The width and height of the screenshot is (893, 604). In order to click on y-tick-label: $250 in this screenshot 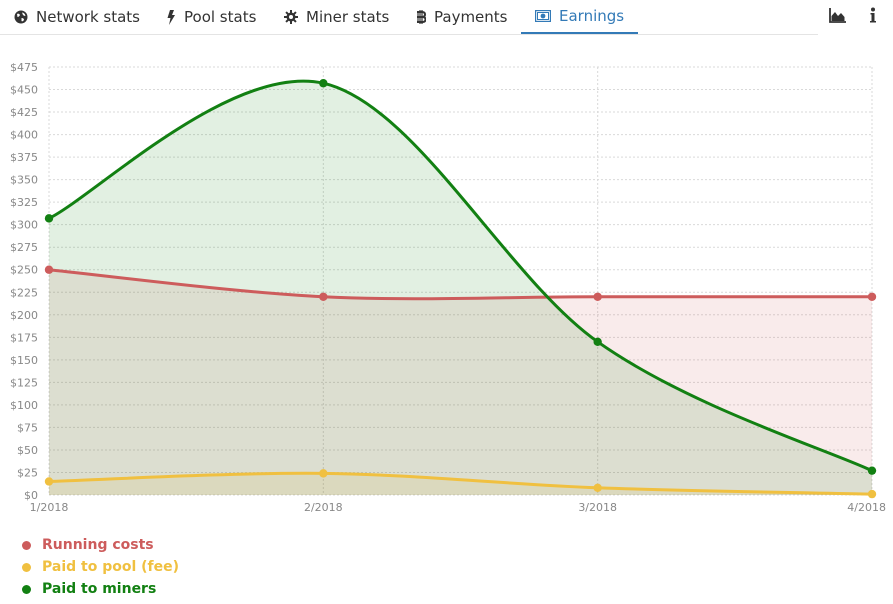, I will do `click(24, 270)`.